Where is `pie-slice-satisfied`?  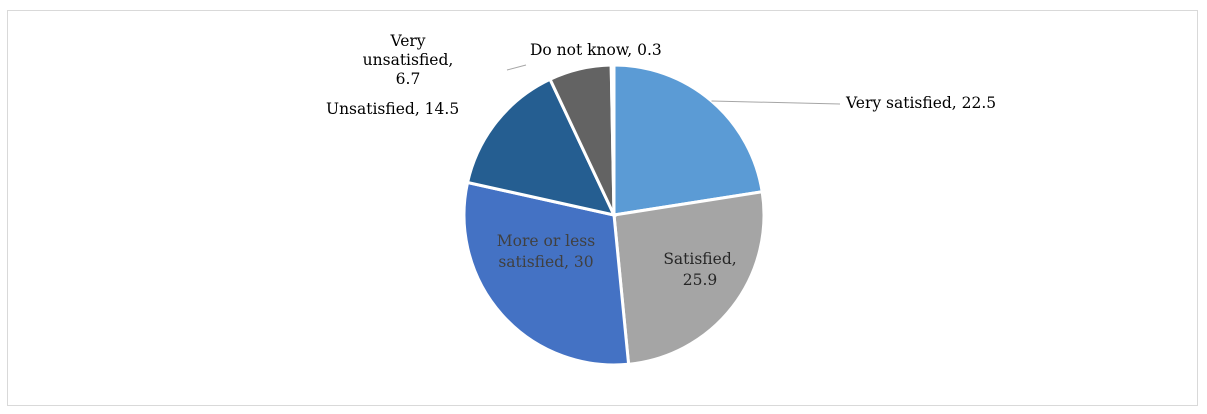
pie-slice-satisfied is located at coordinates (689, 278).